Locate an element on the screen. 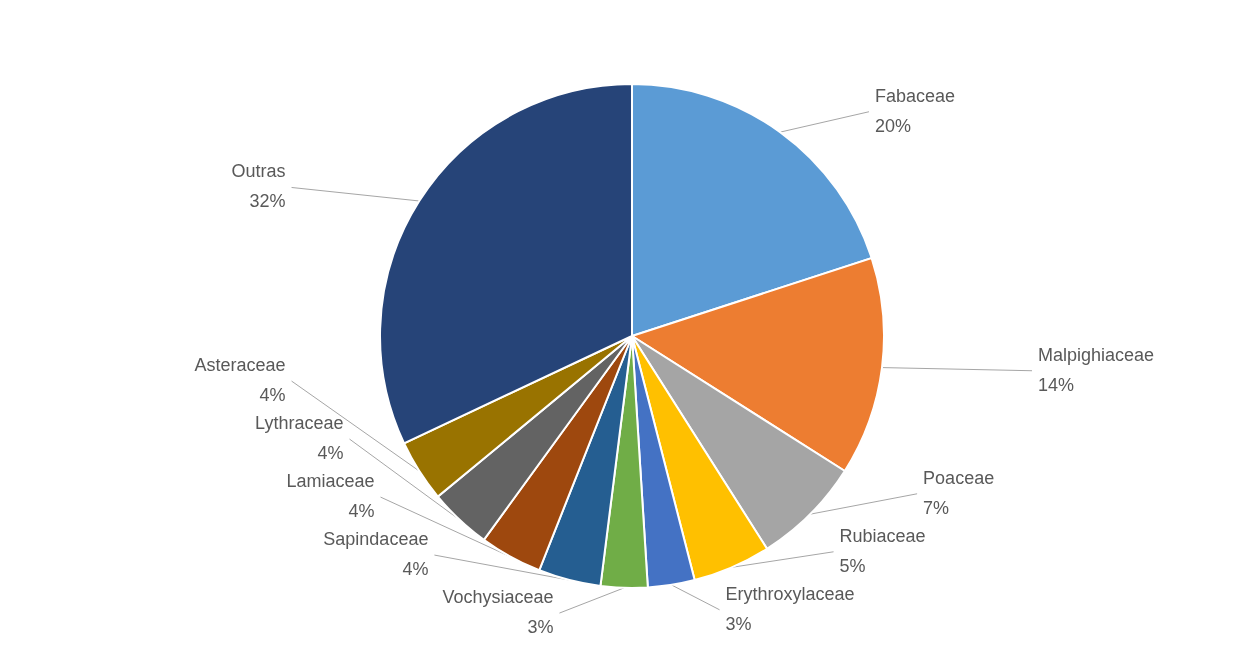  slice-label: Fabaceae is located at coordinates (915, 95).